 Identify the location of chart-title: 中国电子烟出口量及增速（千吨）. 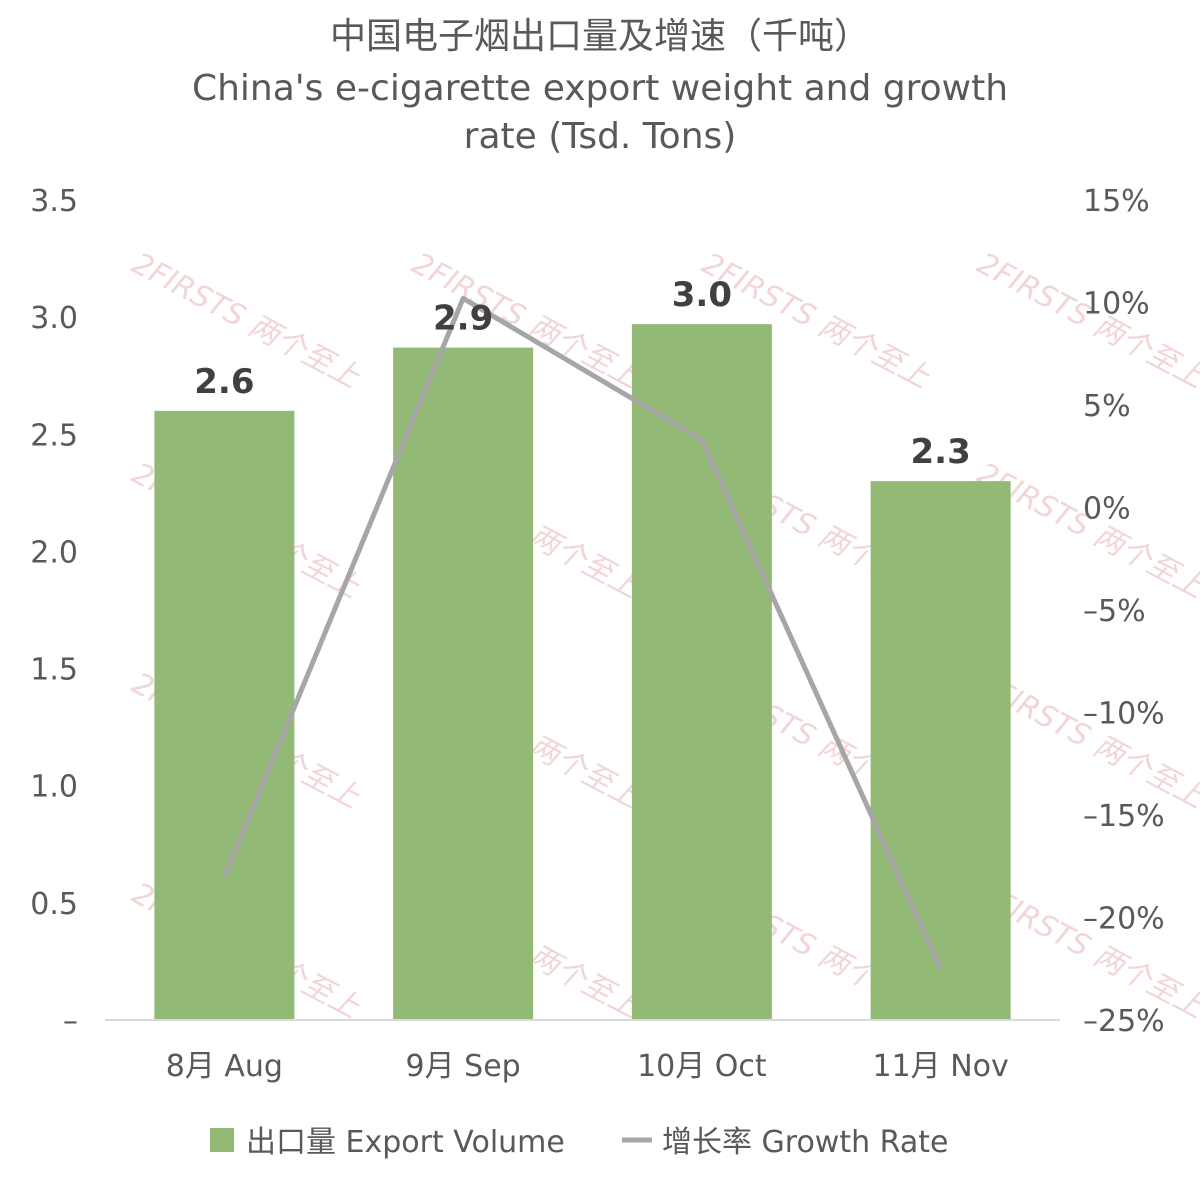
(600, 36).